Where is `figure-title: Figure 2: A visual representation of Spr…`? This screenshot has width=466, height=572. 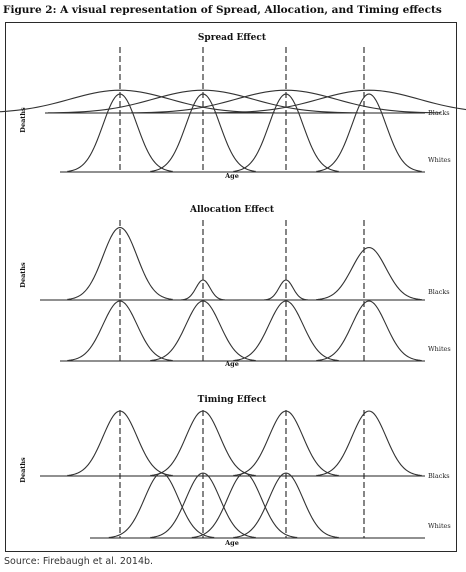
figure-title: Figure 2: A visual representation of Spr… is located at coordinates (222, 10).